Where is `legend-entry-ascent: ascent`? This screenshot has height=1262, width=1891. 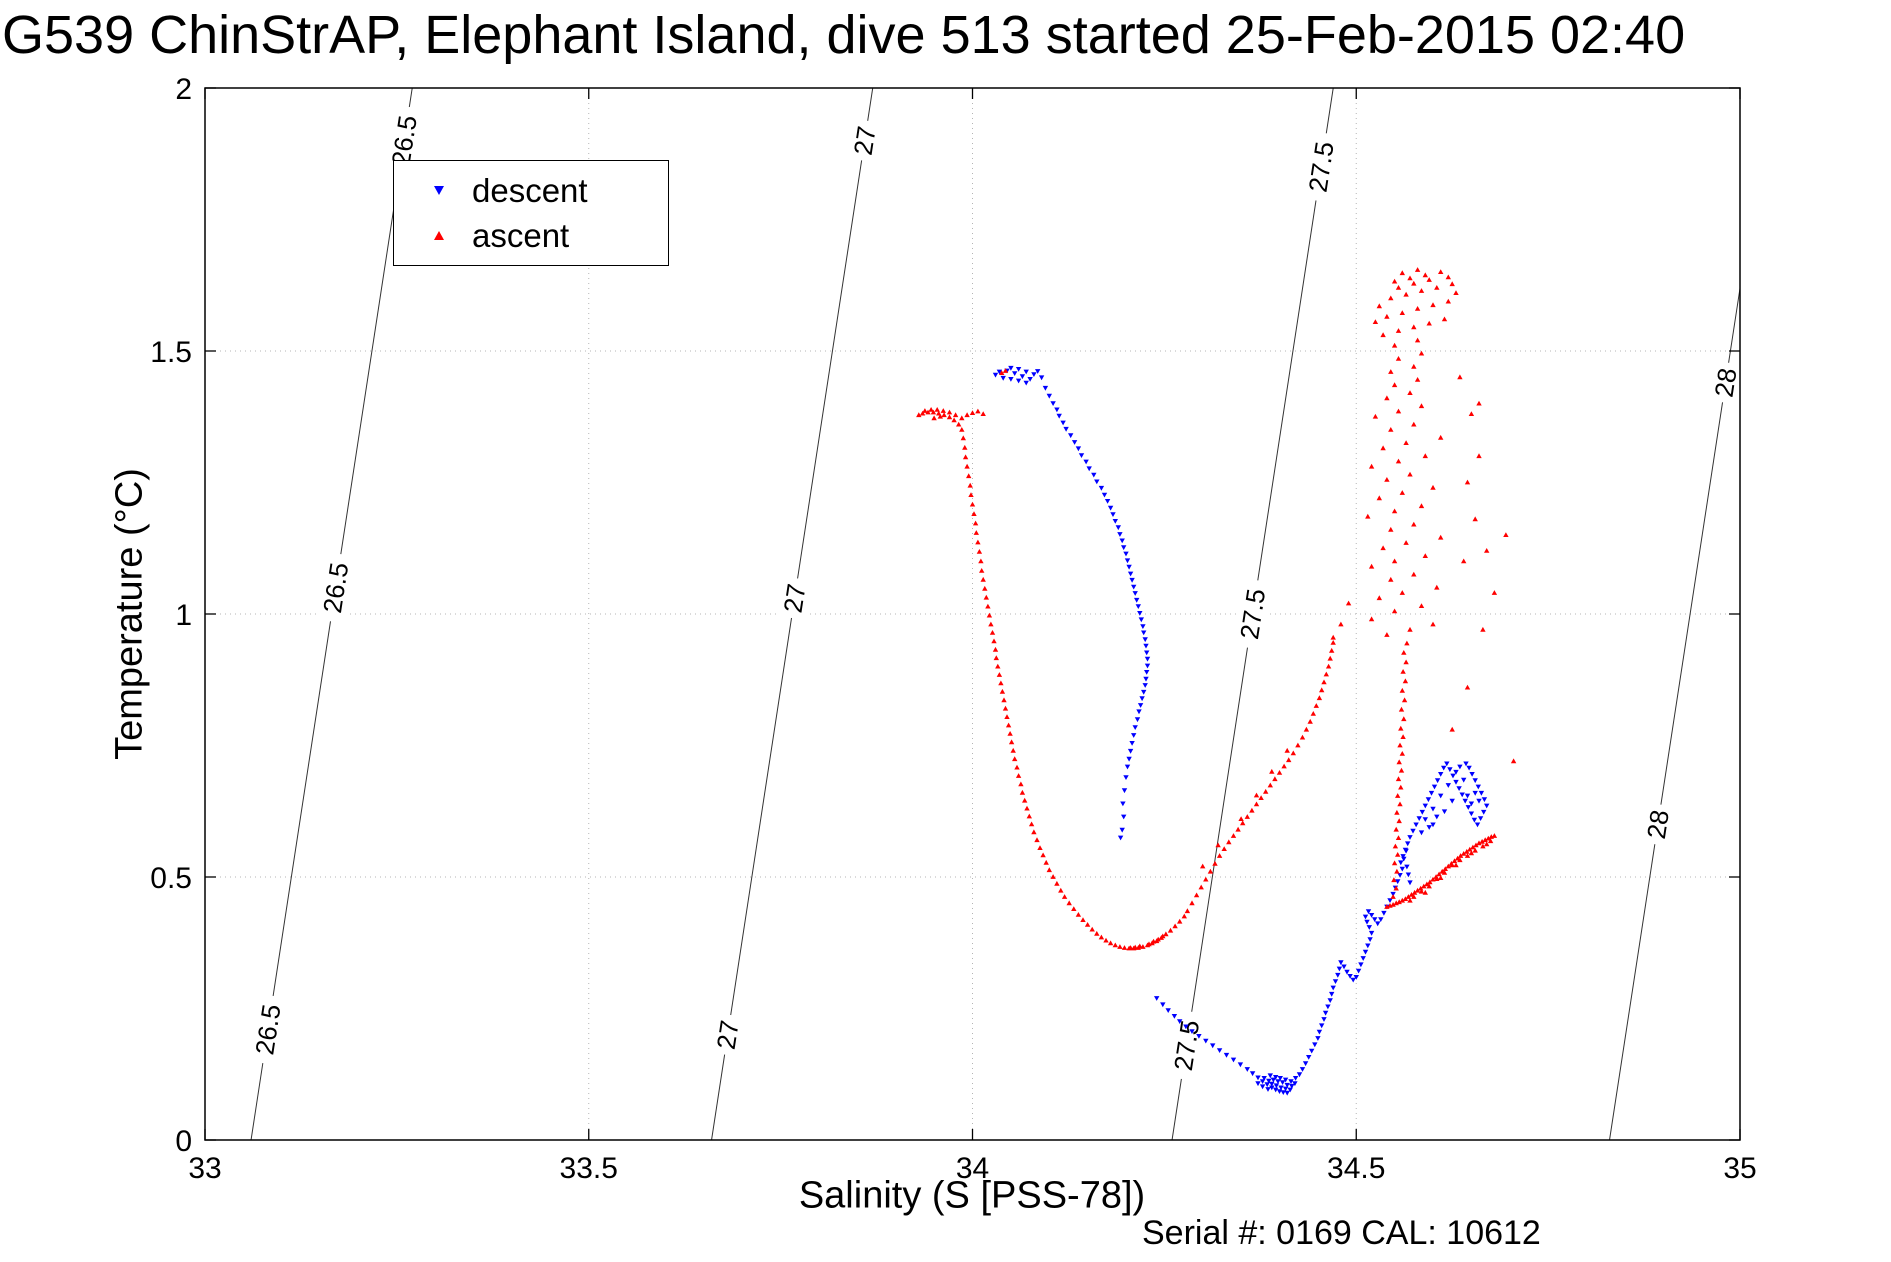
legend-entry-ascent: ascent is located at coordinates (531, 235).